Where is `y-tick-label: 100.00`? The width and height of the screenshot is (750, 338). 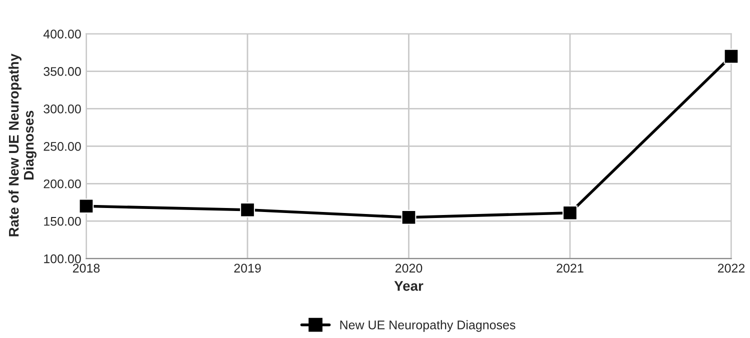
y-tick-label: 100.00 is located at coordinates (62, 259).